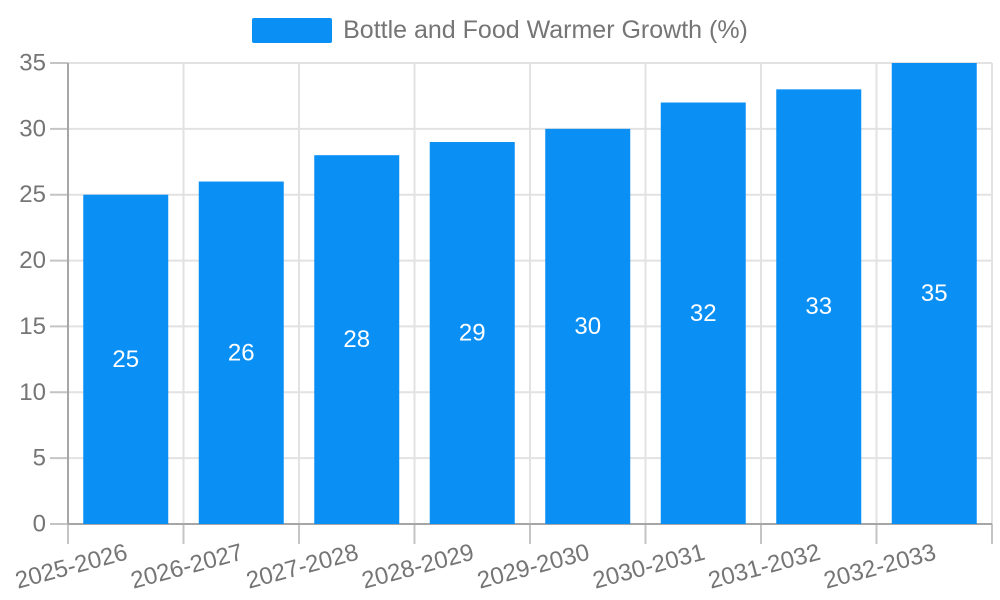 This screenshot has height=600, width=1000. What do you see at coordinates (764, 567) in the screenshot?
I see `x-tick-label: 2031-2032` at bounding box center [764, 567].